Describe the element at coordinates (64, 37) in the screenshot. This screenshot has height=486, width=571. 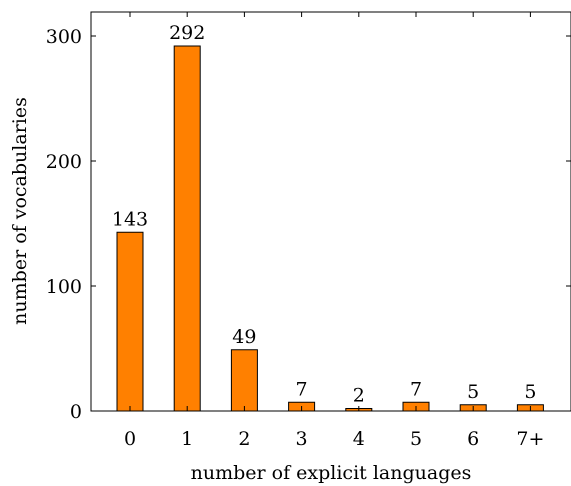
I see `y-tick-label-300: 300` at that location.